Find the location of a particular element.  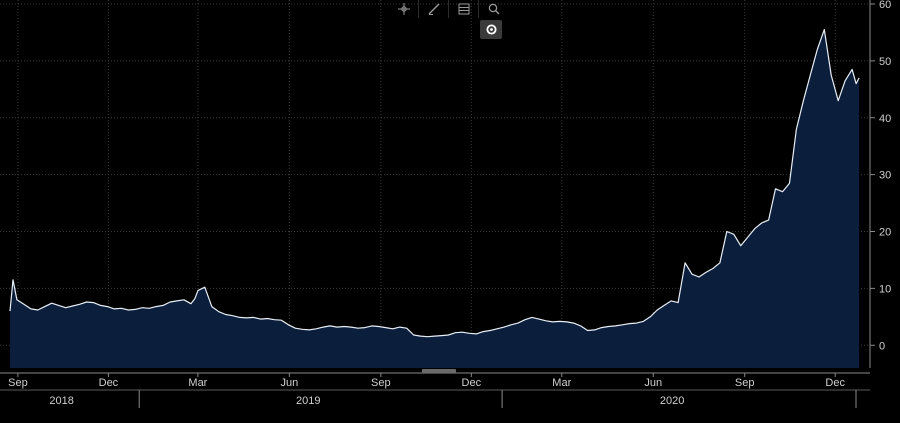

crosshair-button is located at coordinates (403, 9).